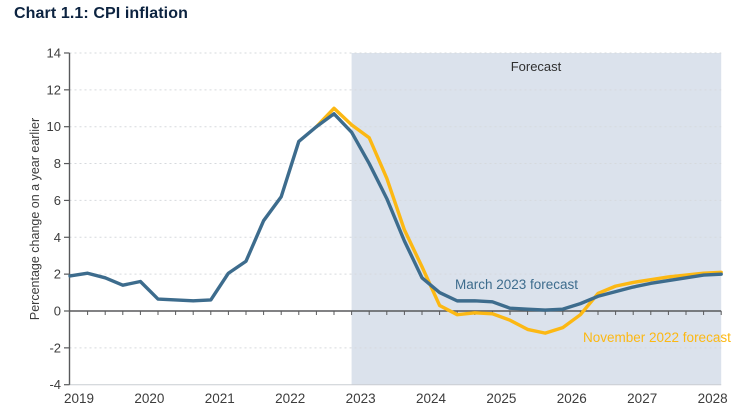 Image resolution: width=756 pixels, height=419 pixels. I want to click on y-axis-tick-label: 14, so click(54, 52).